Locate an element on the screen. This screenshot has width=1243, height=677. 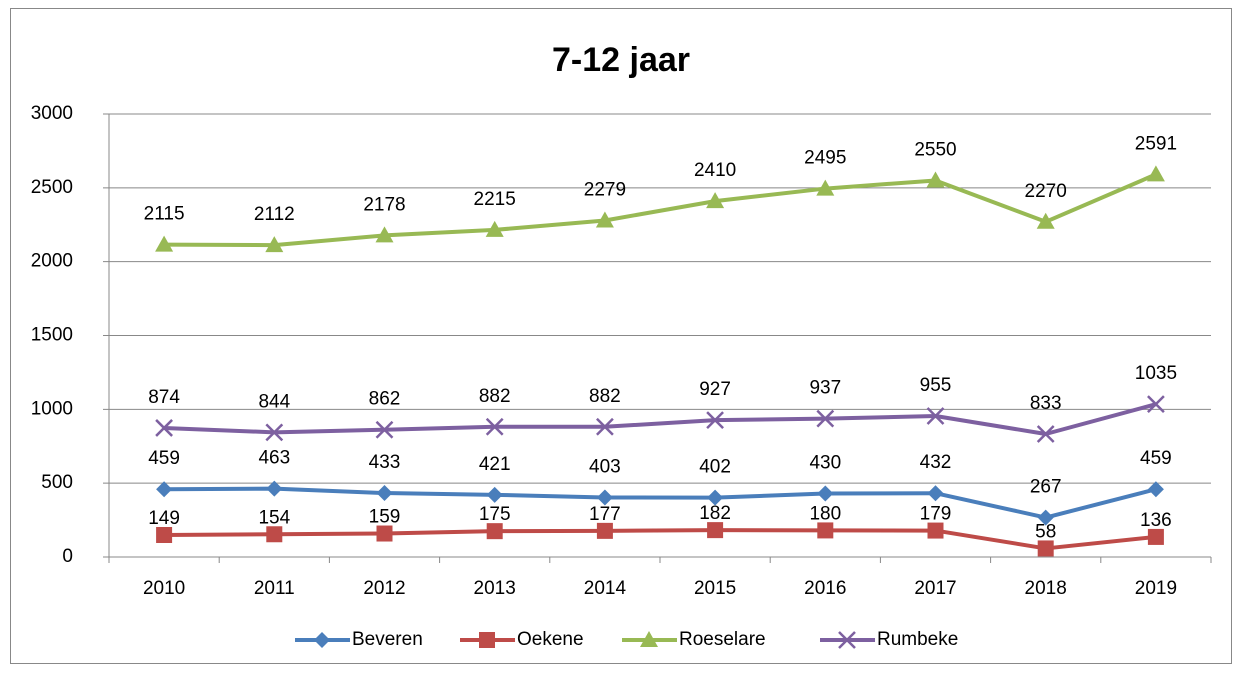
data-label: 927 is located at coordinates (715, 389).